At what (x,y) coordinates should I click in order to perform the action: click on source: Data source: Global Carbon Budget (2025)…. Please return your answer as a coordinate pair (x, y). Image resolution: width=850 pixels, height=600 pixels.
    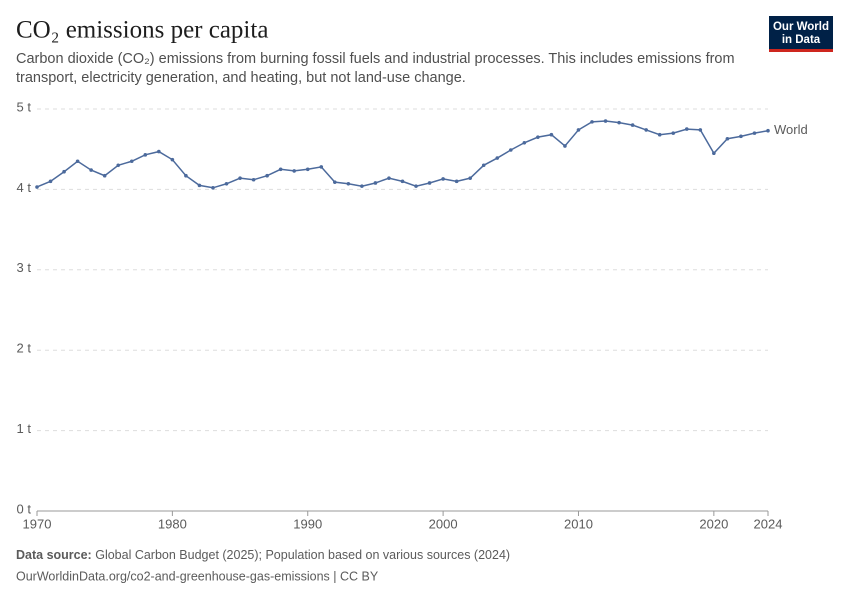
    Looking at the image, I should click on (263, 555).